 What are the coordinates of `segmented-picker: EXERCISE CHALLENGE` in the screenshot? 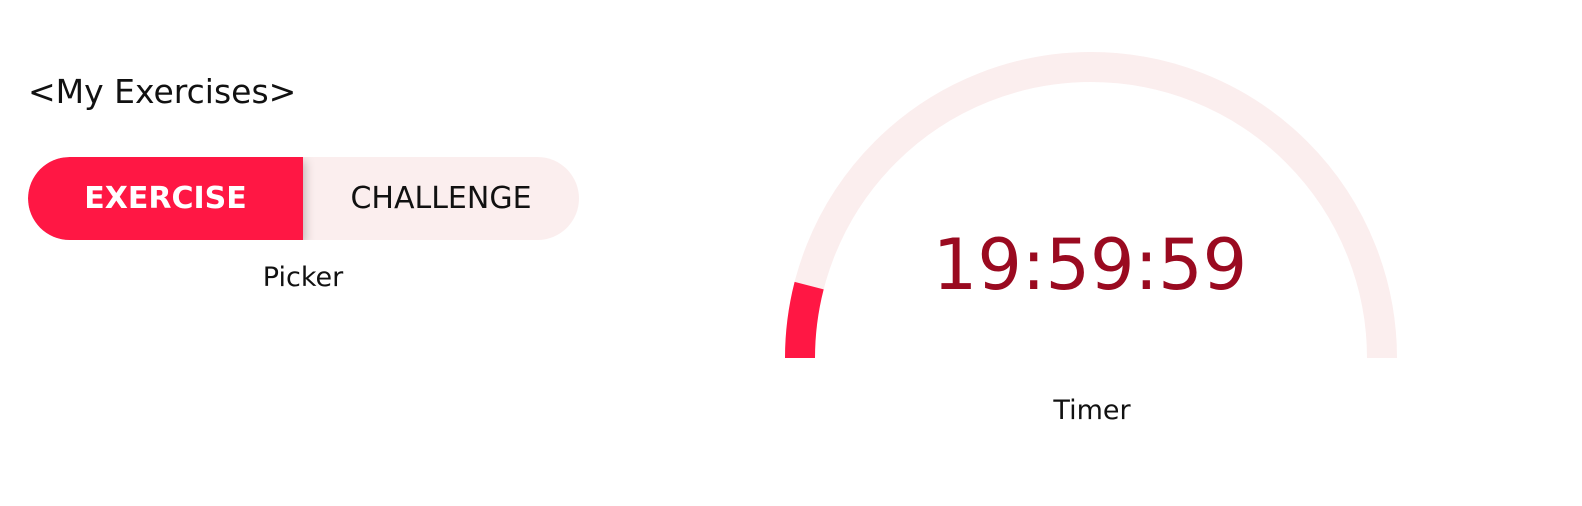 It's located at (303, 198).